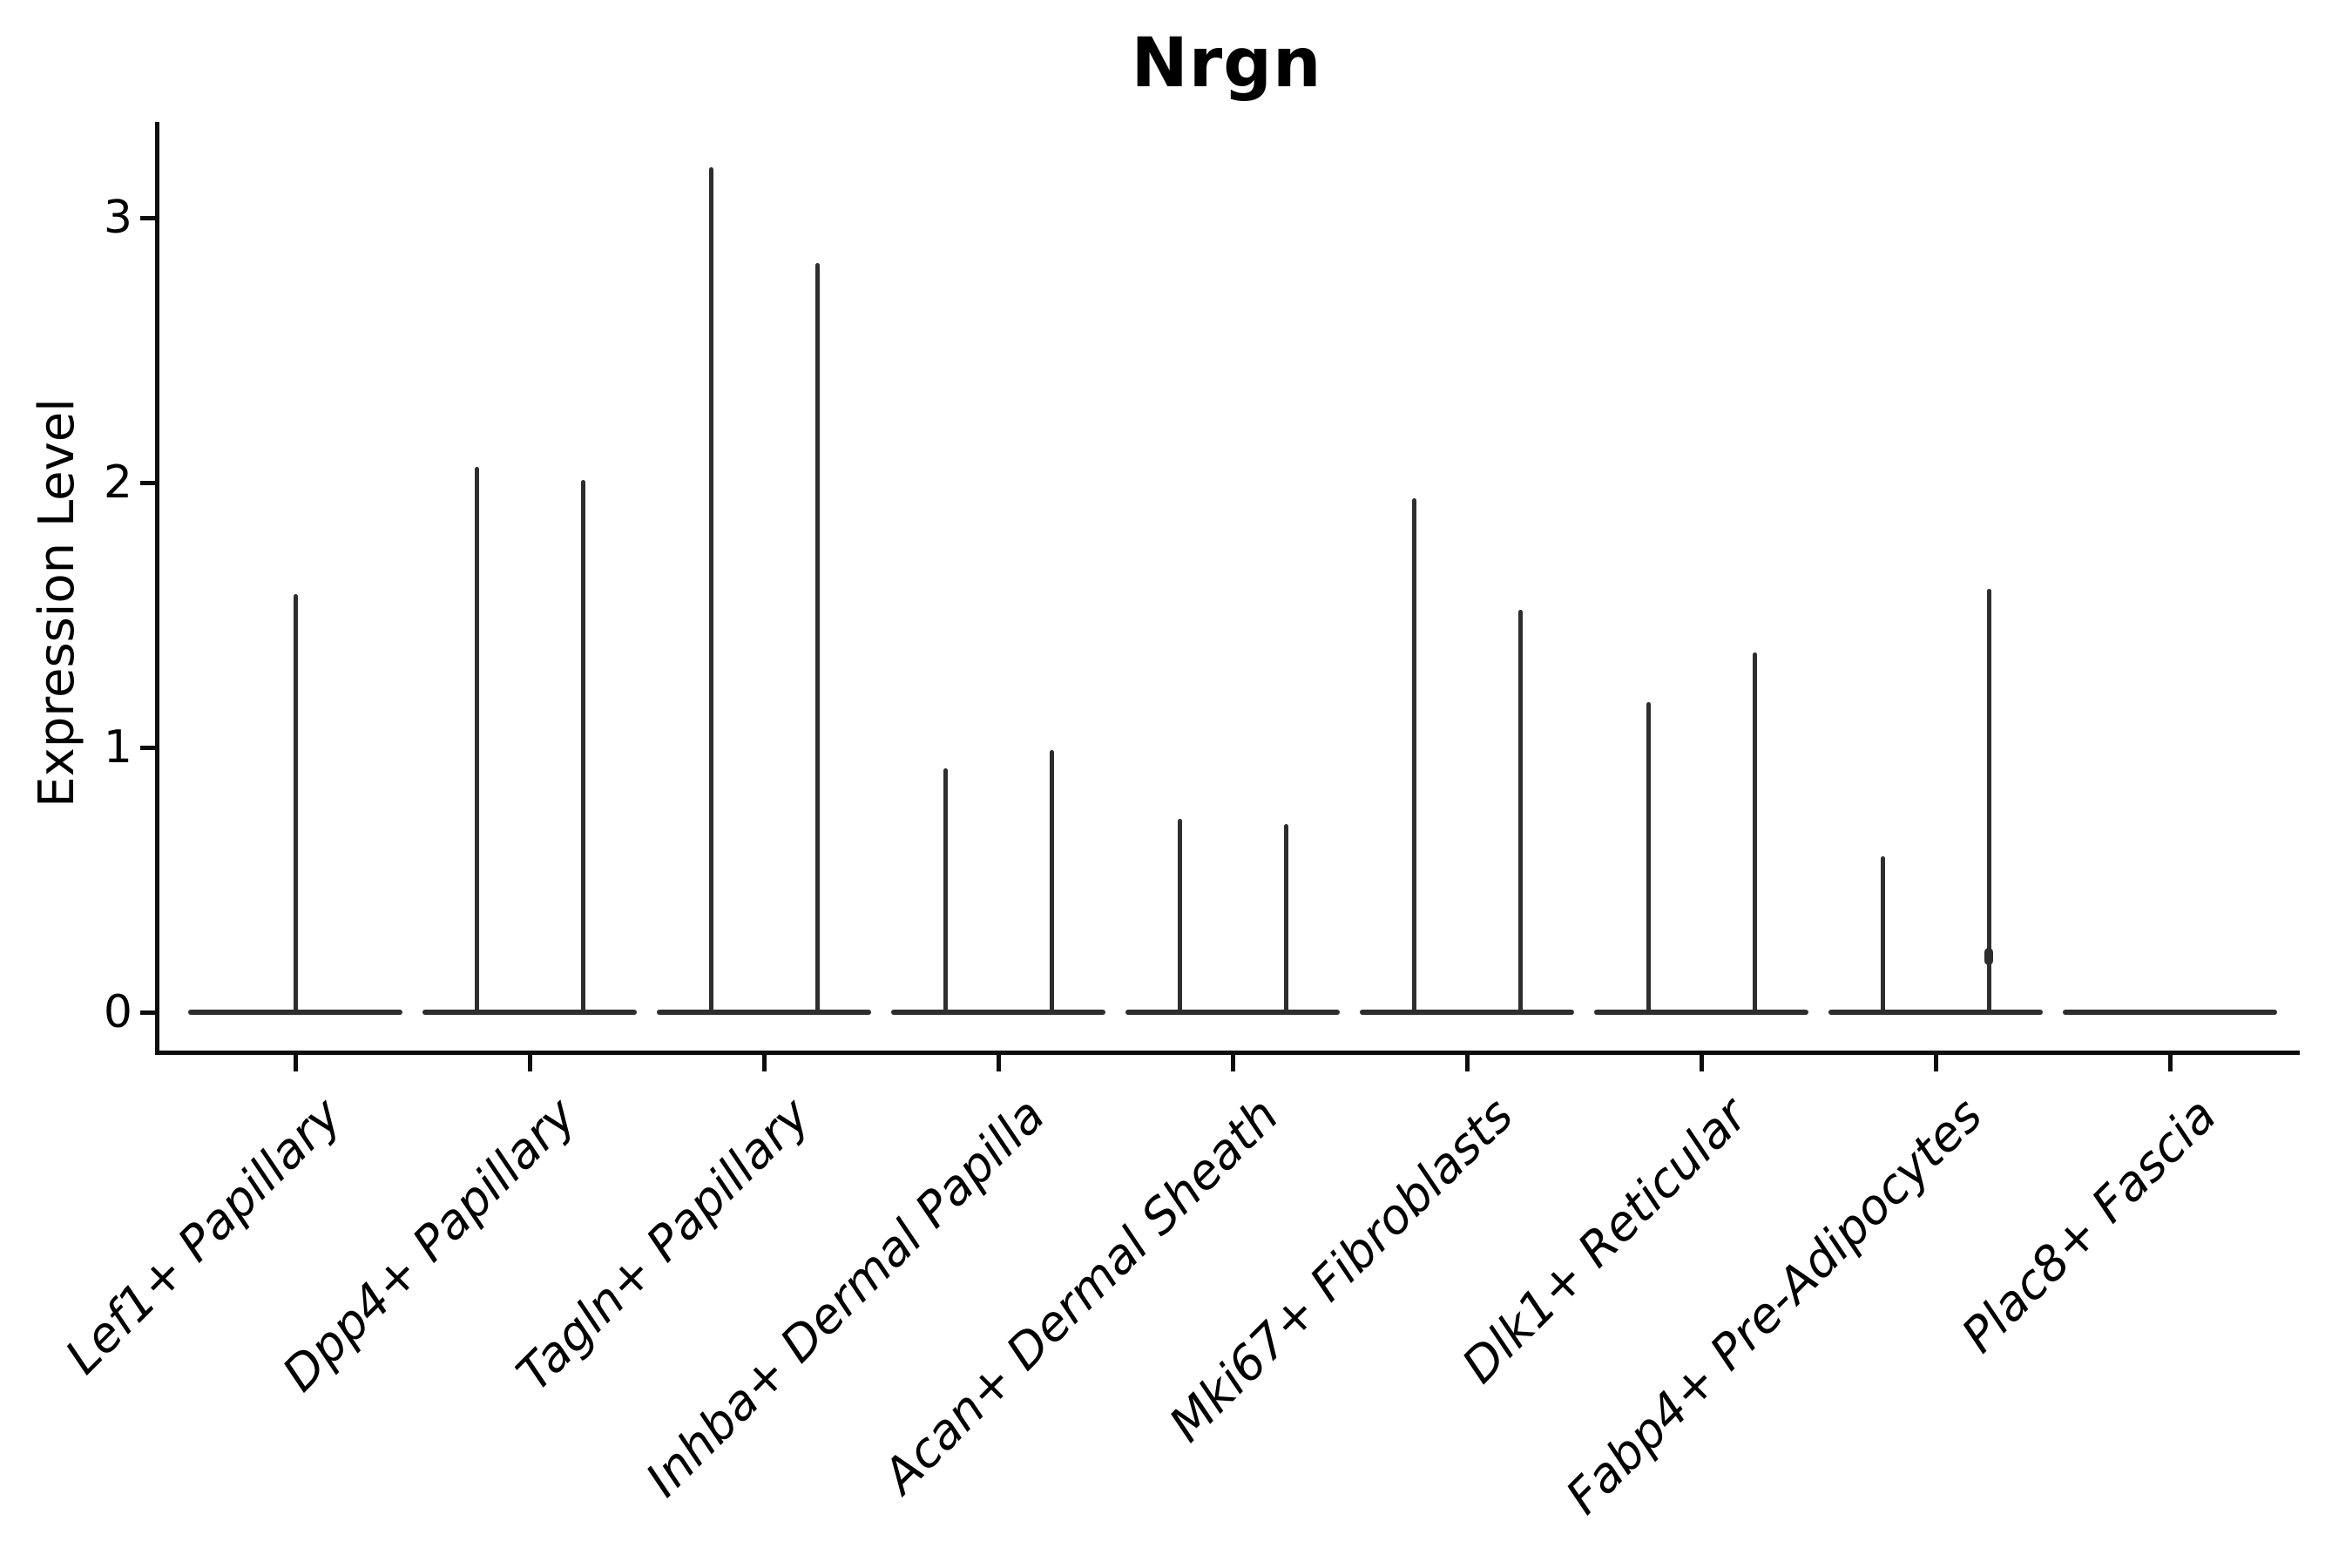  What do you see at coordinates (157, 588) in the screenshot?
I see `y-axis-spine` at bounding box center [157, 588].